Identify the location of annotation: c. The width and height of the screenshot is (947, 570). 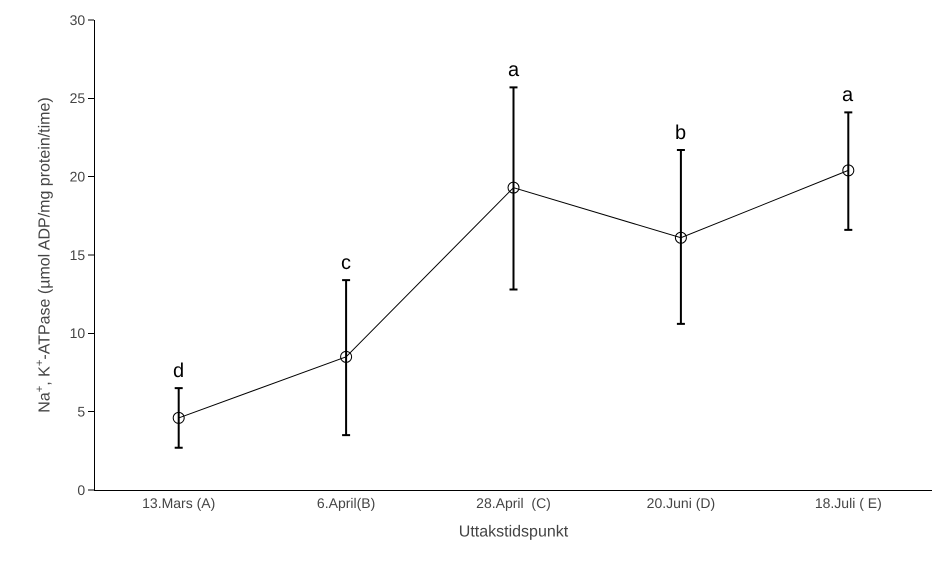
(346, 263).